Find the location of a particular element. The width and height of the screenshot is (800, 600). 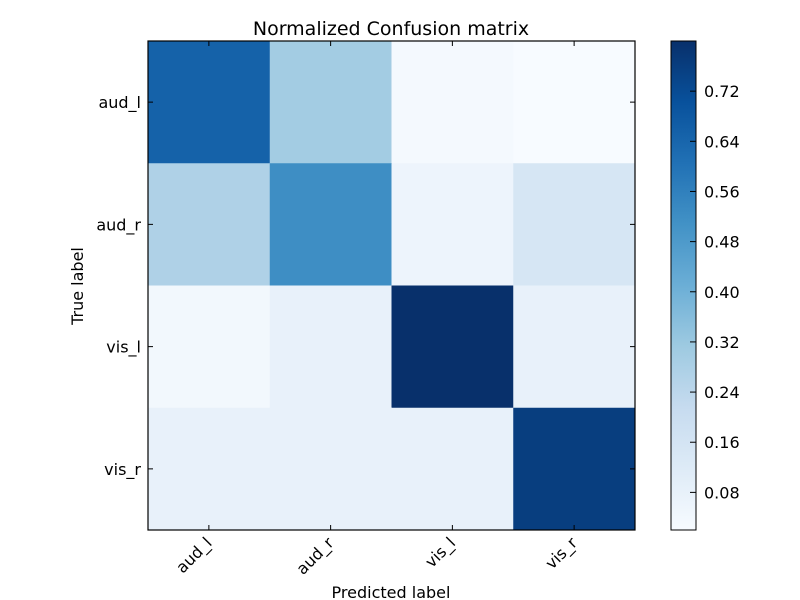

y-axis-label: True label is located at coordinates (77, 286).